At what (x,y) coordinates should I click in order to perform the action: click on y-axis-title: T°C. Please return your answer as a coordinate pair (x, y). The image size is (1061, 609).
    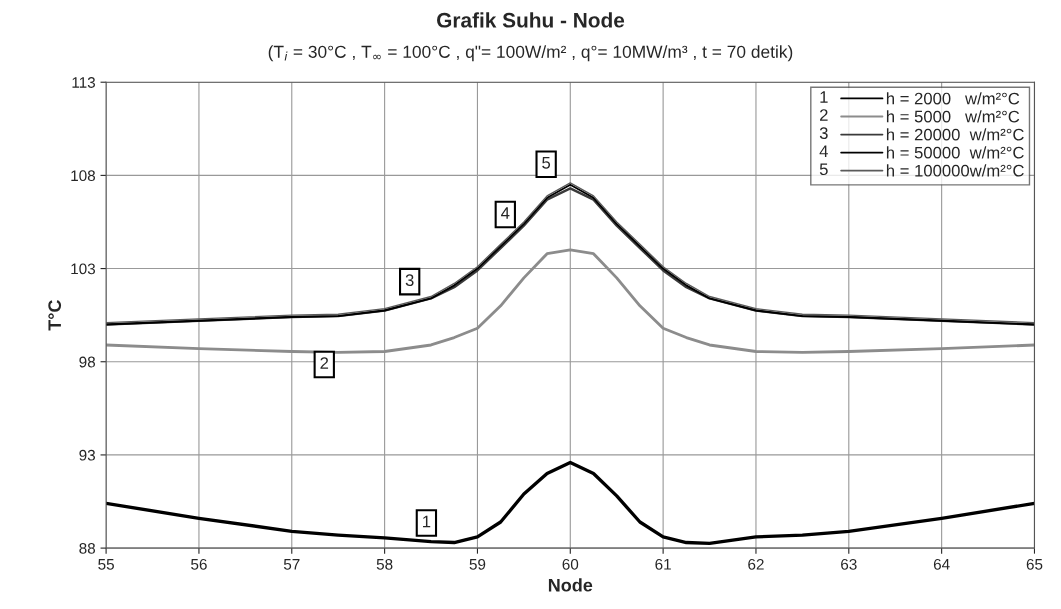
    Looking at the image, I should click on (55, 315).